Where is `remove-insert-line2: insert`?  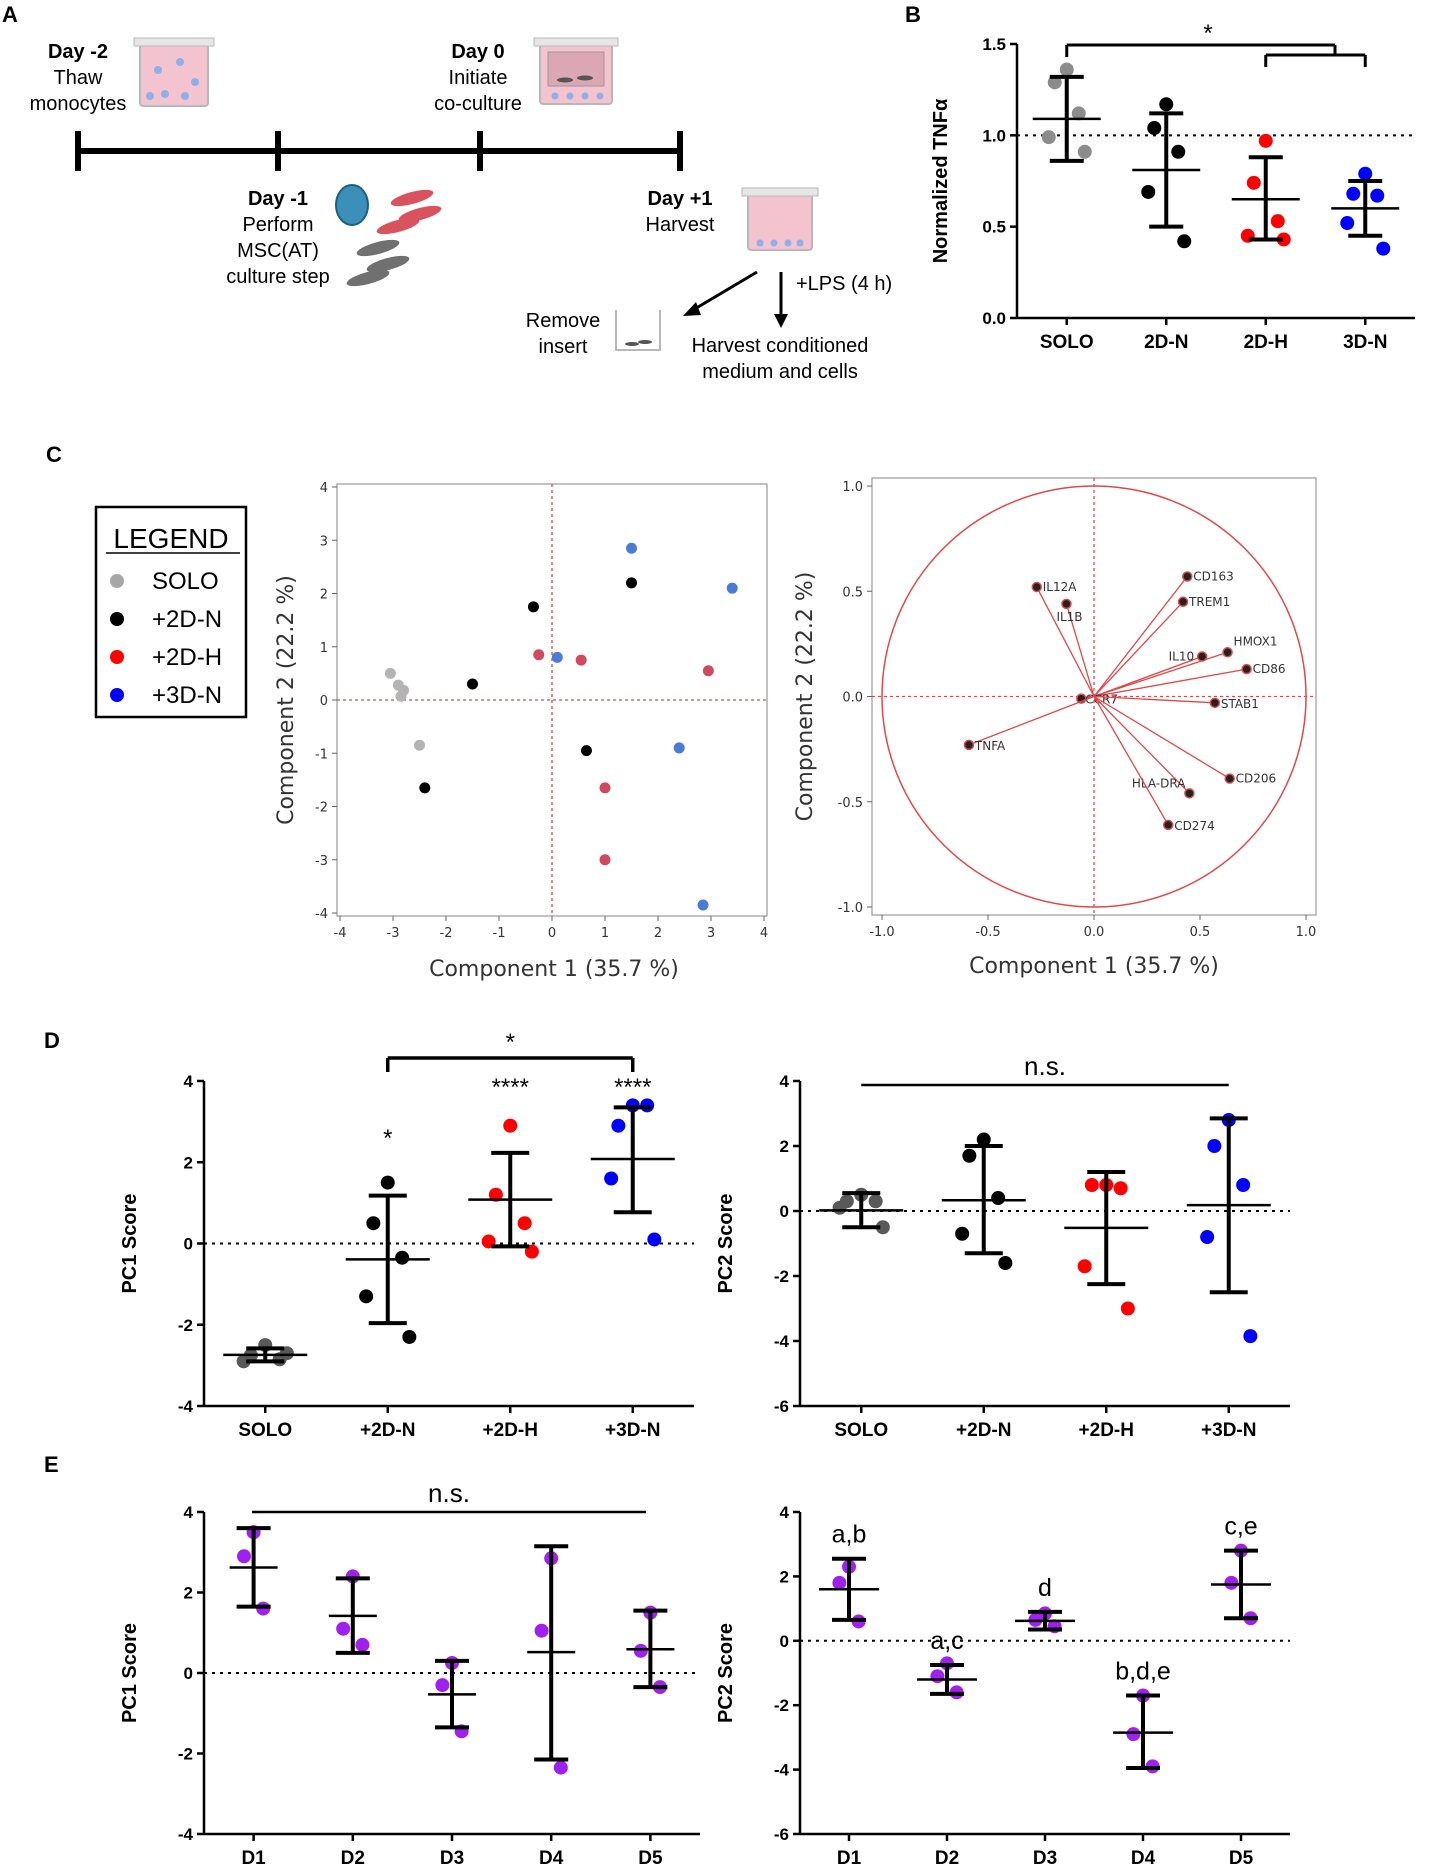 remove-insert-line2: insert is located at coordinates (563, 347).